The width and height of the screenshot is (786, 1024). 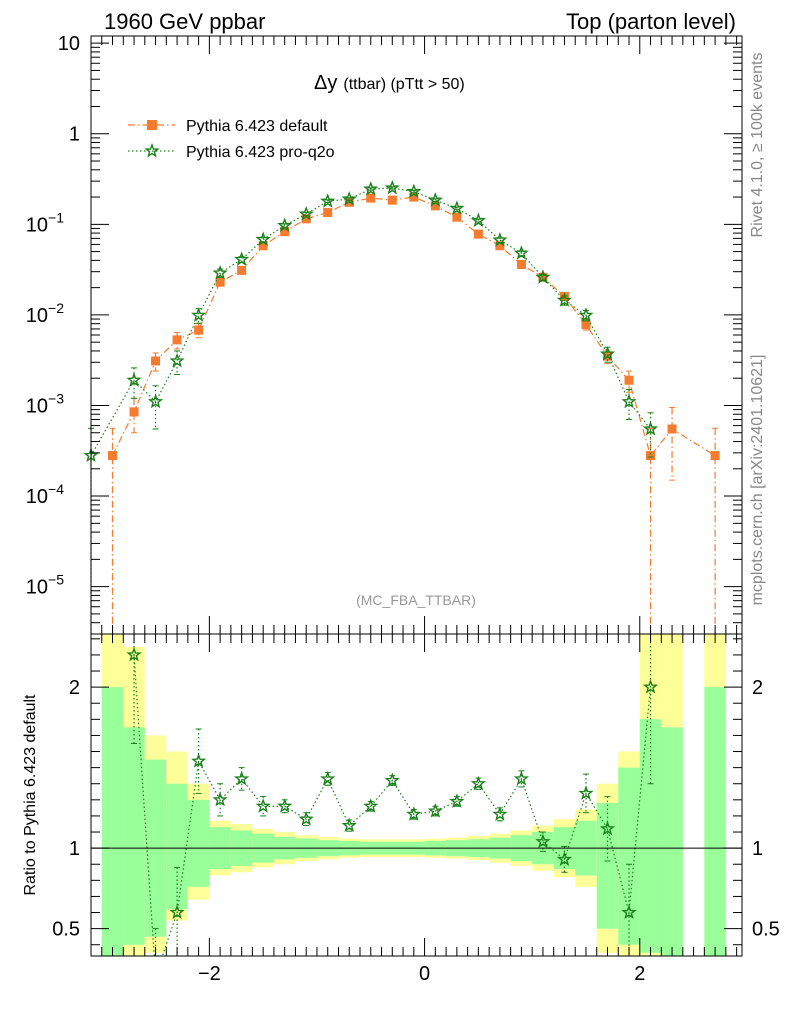 I want to click on ratio-y-tick-label-right: 0.5, so click(x=766, y=930).